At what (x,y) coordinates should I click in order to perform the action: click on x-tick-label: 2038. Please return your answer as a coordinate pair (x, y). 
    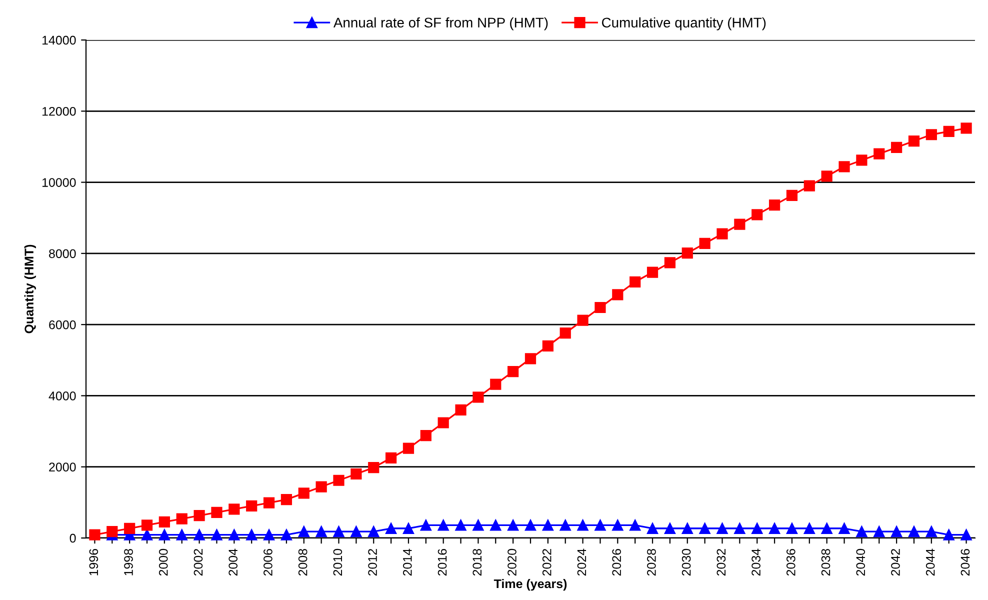
    Looking at the image, I should click on (825, 562).